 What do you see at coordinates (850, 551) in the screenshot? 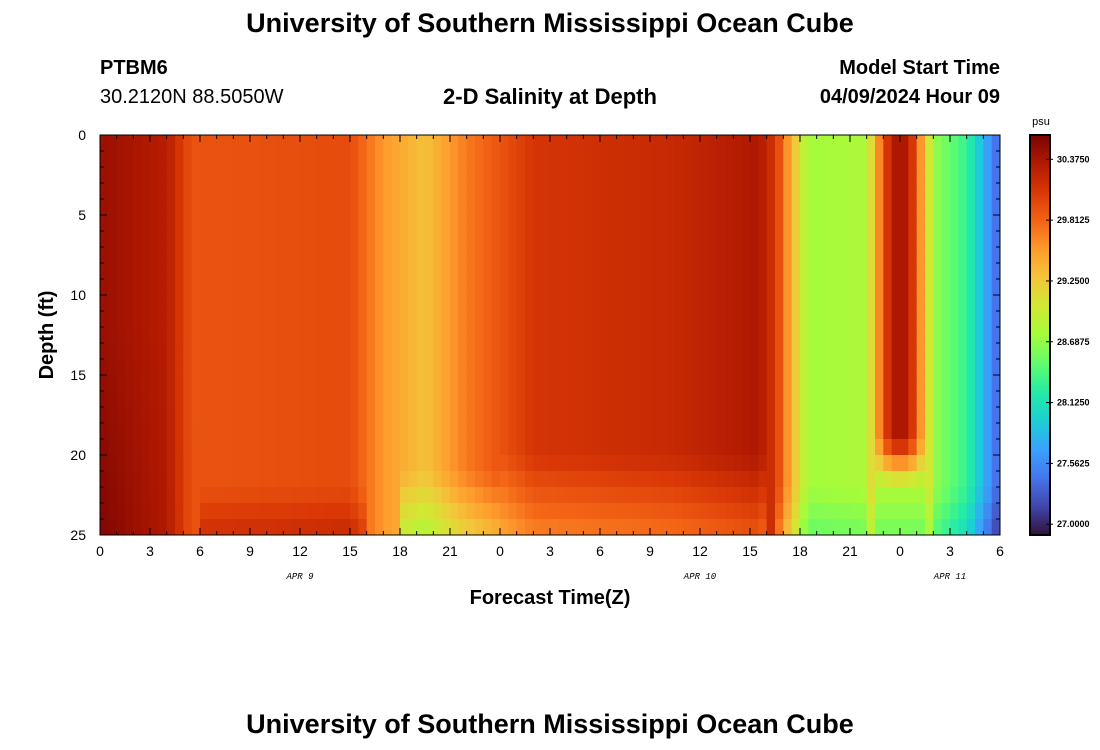
I see `x-tick-label: 21` at bounding box center [850, 551].